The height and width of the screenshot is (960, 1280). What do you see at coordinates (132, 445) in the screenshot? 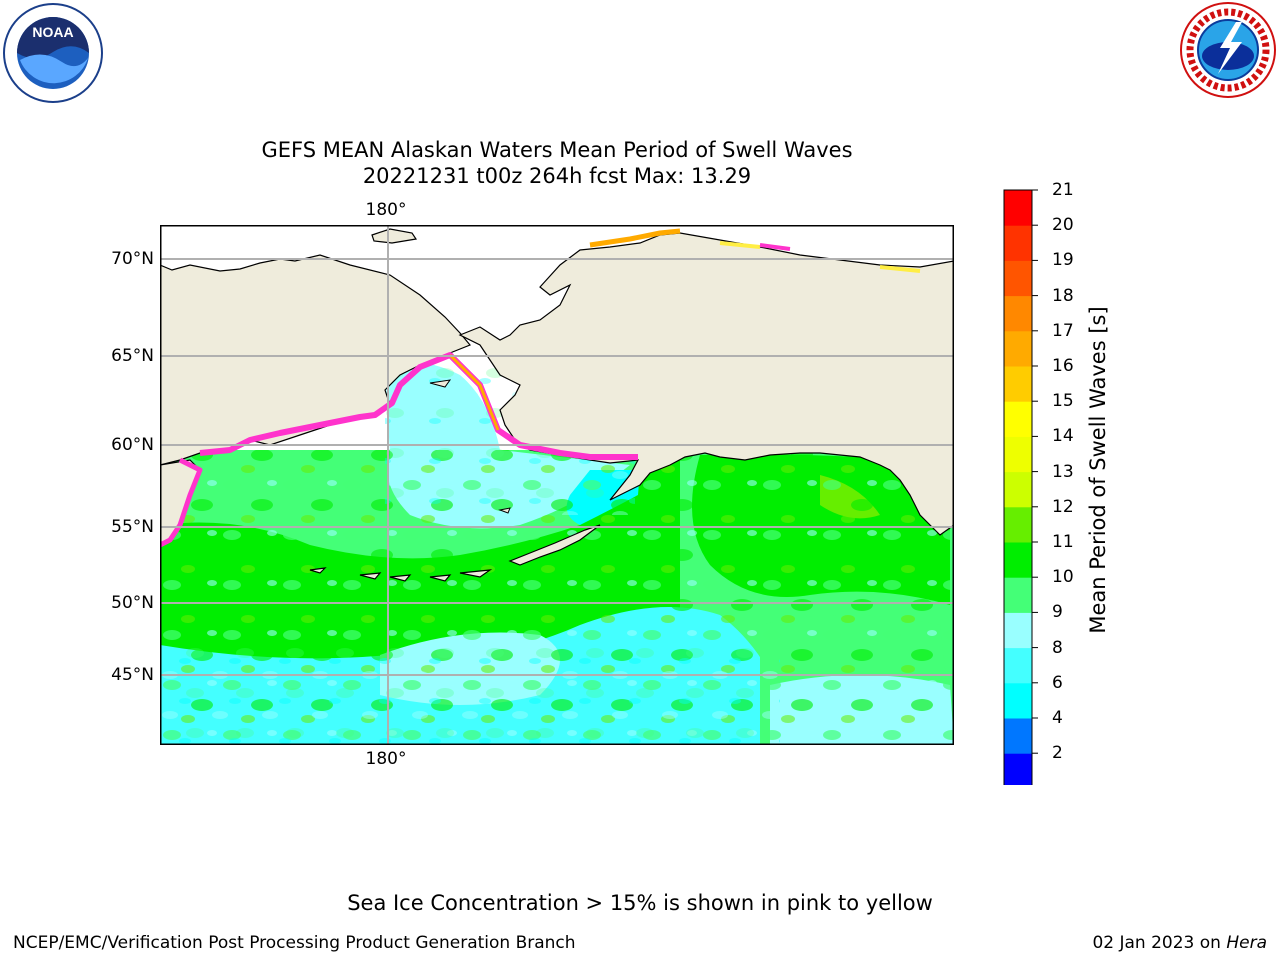
I see `lat-label-60: 60°N` at bounding box center [132, 445].